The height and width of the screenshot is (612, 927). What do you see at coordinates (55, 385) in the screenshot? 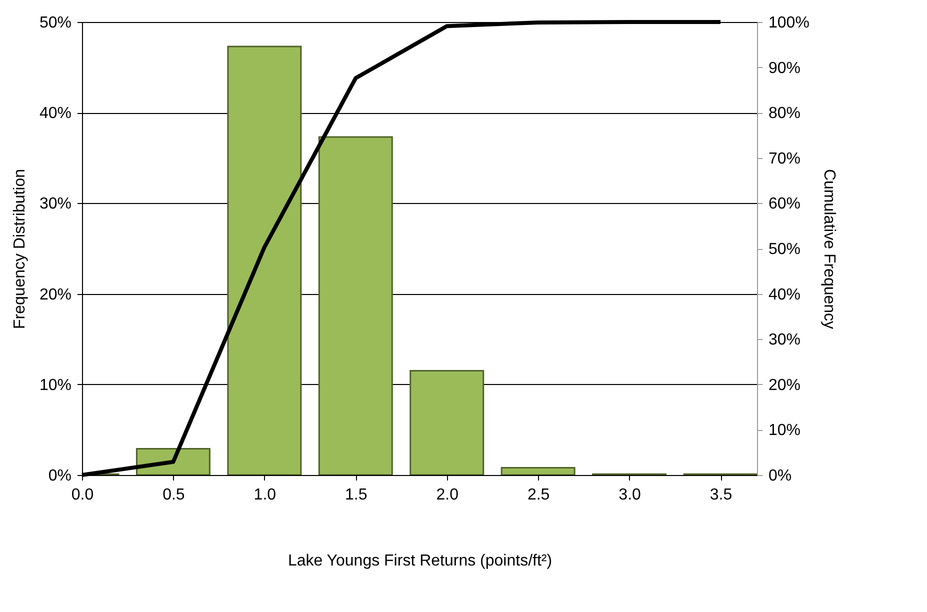
I see `y-tick-label: 10%` at bounding box center [55, 385].